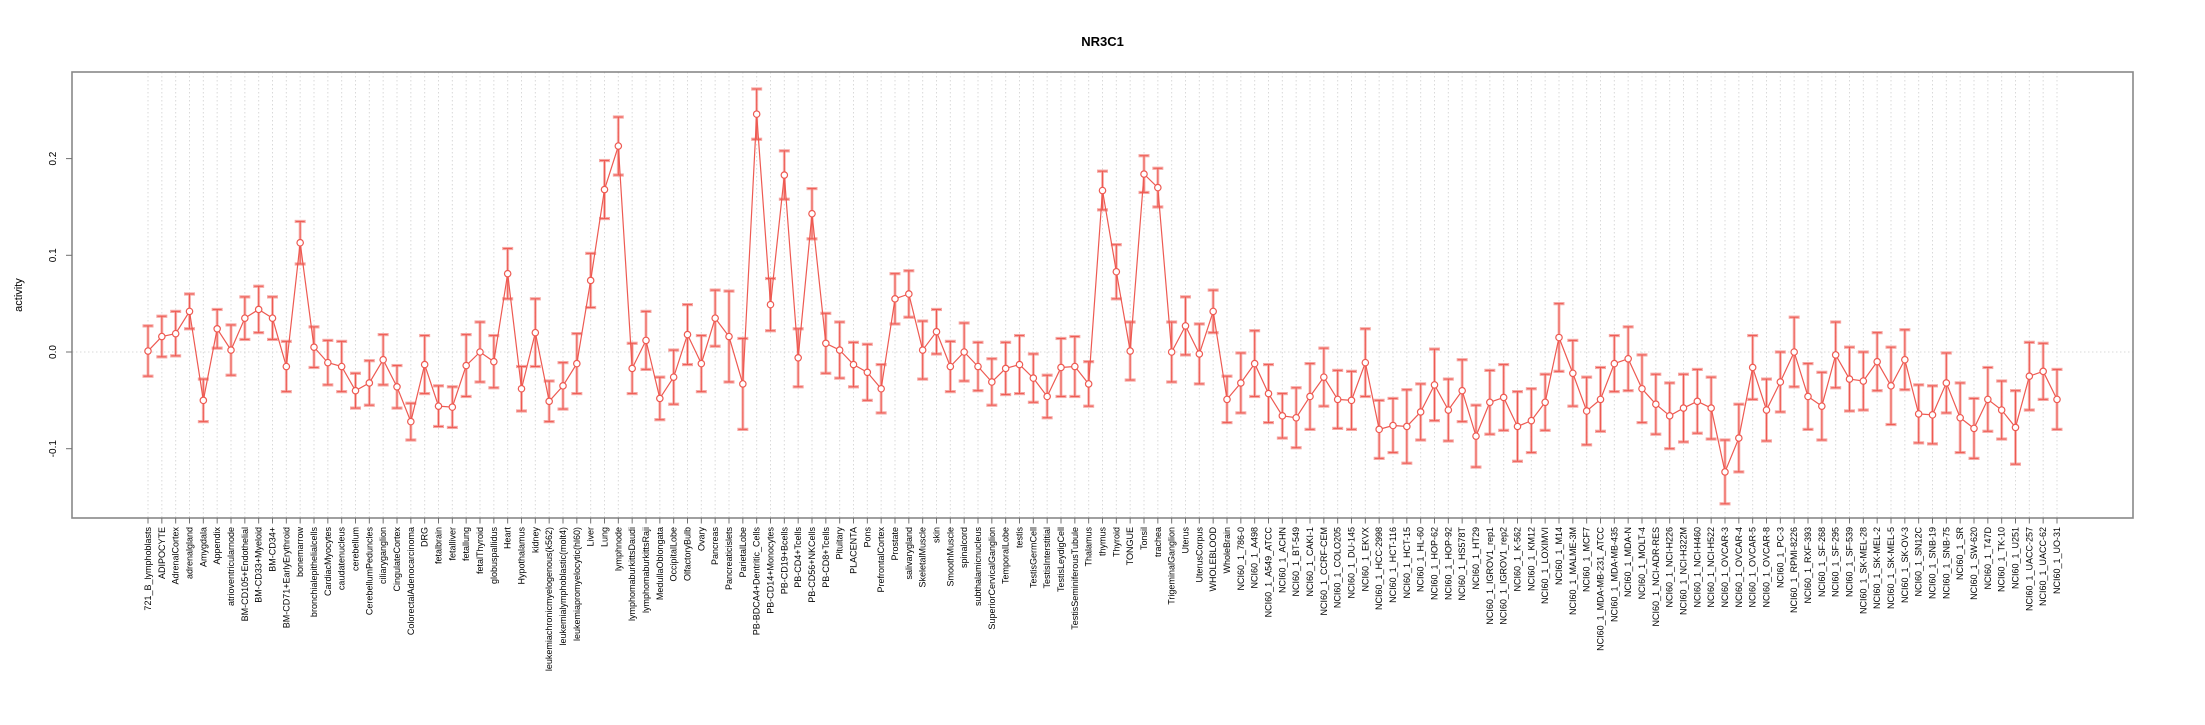  What do you see at coordinates (784, 561) in the screenshot?
I see `svg-text: PB-CD19+Bcells` at bounding box center [784, 561].